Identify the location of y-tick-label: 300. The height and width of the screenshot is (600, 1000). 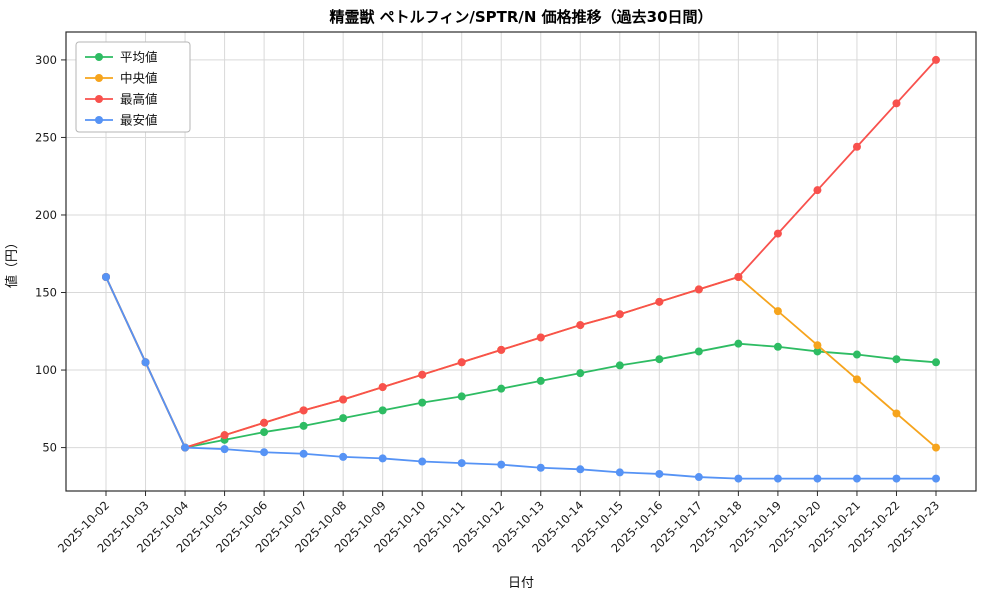
(46, 60).